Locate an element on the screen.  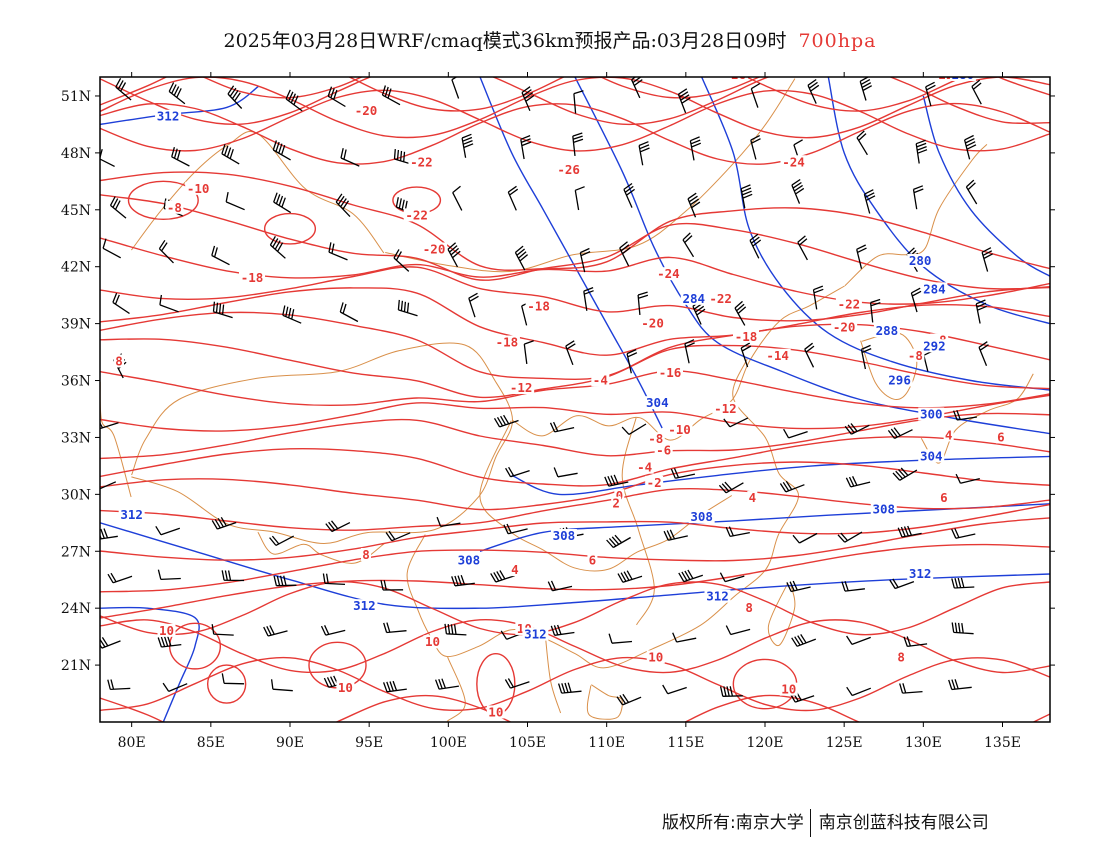
lat-tick-label: 27N is located at coordinates (76, 552).